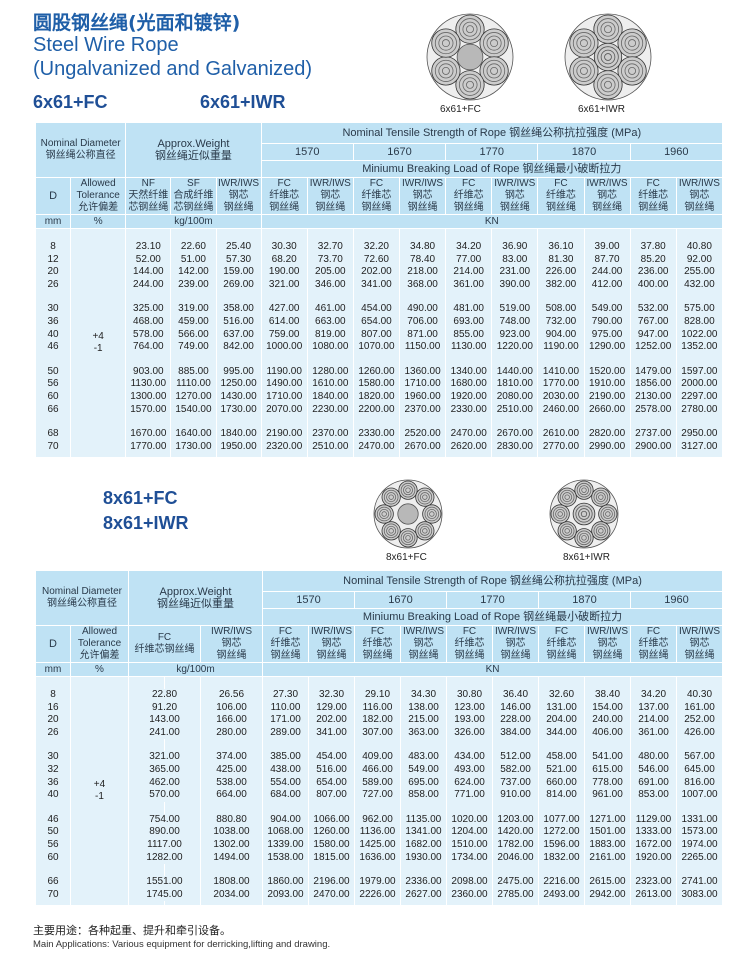  I want to click on value-cell: 706.00, so click(422, 322).